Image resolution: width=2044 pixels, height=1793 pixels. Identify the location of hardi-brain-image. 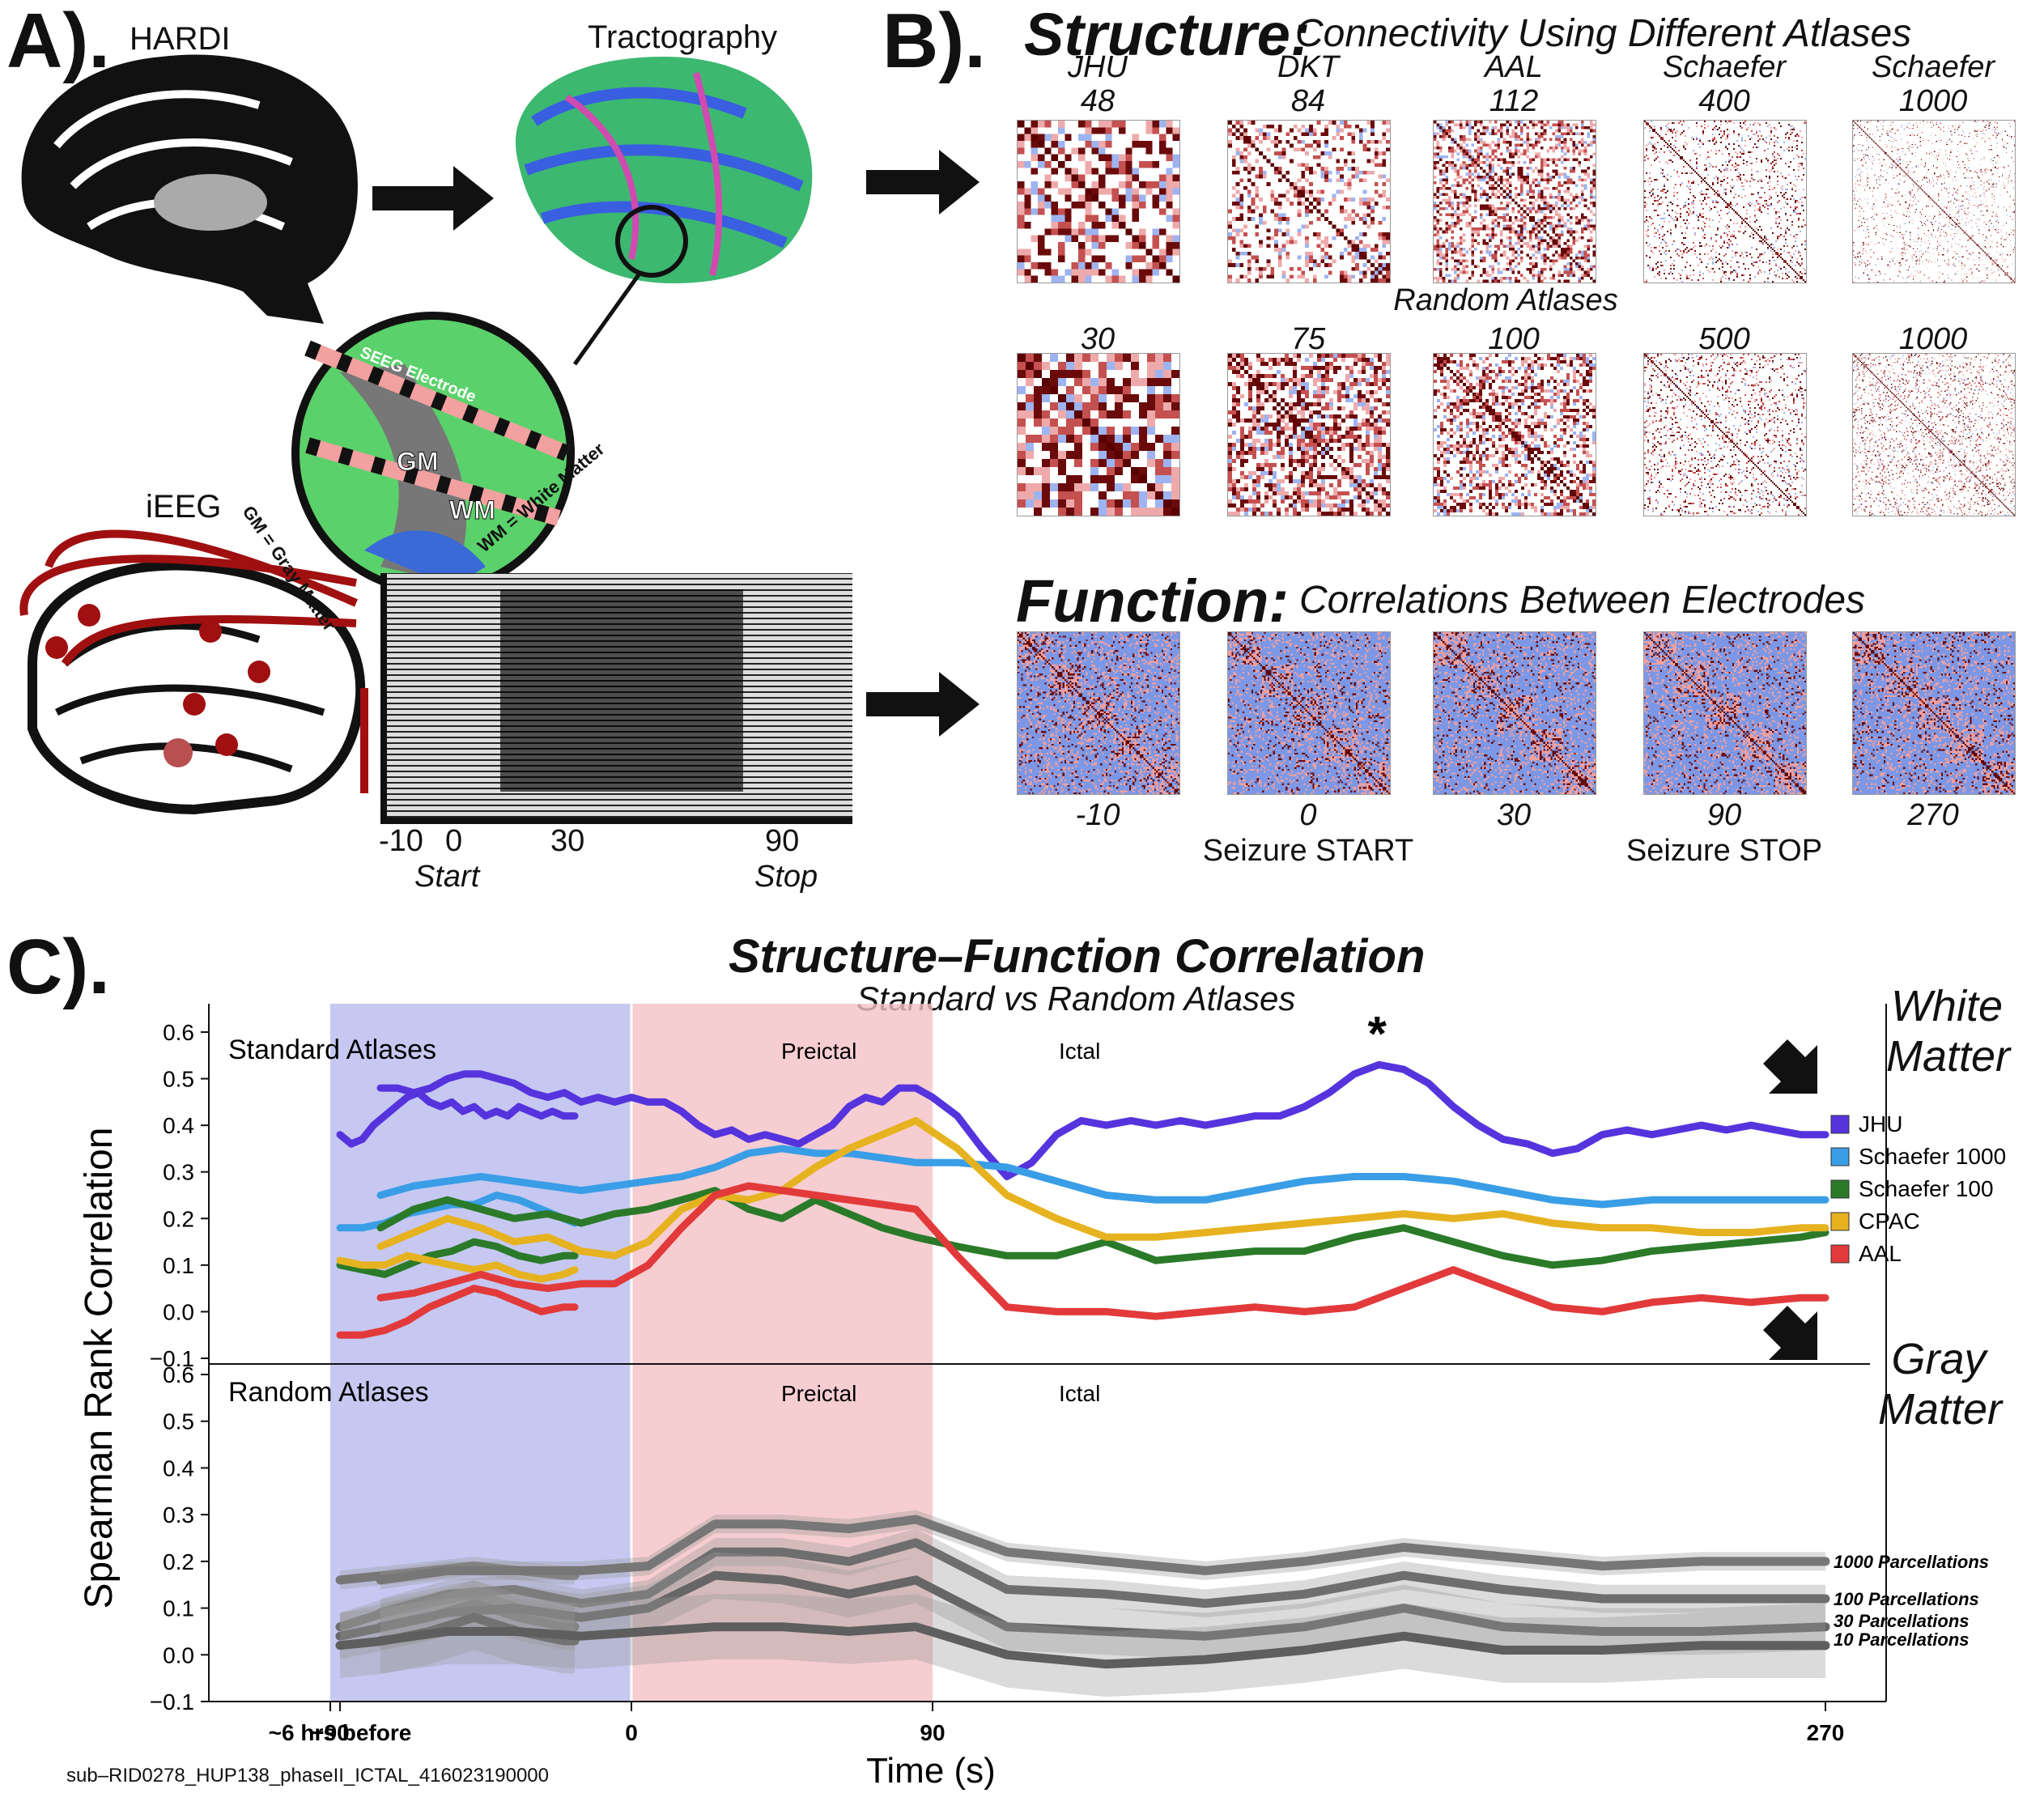
(189, 189).